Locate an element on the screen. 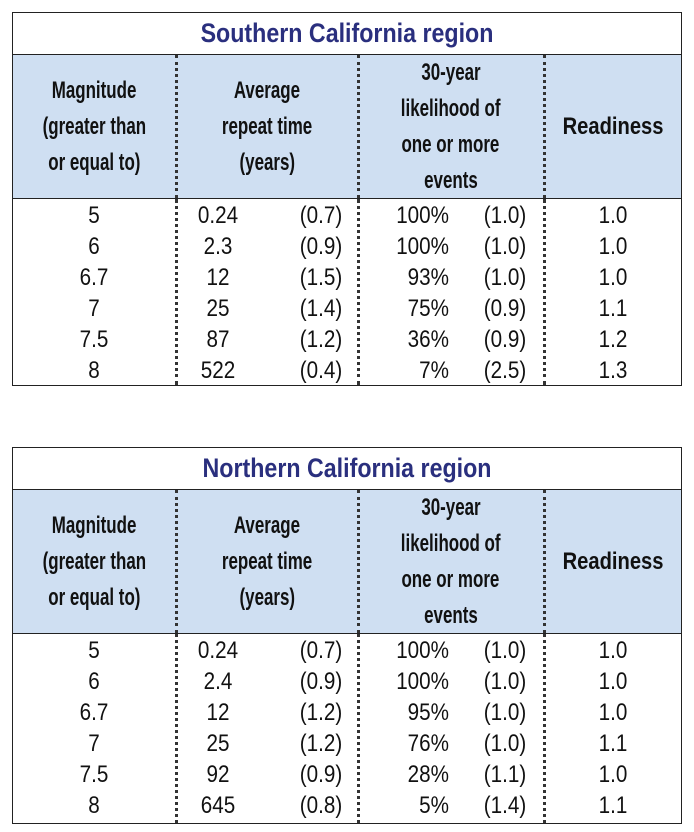 Image resolution: width=694 pixels, height=832 pixels. table-row: 6.7 12 (1.2) 95% (1.0) 1.0 is located at coordinates (346, 712).